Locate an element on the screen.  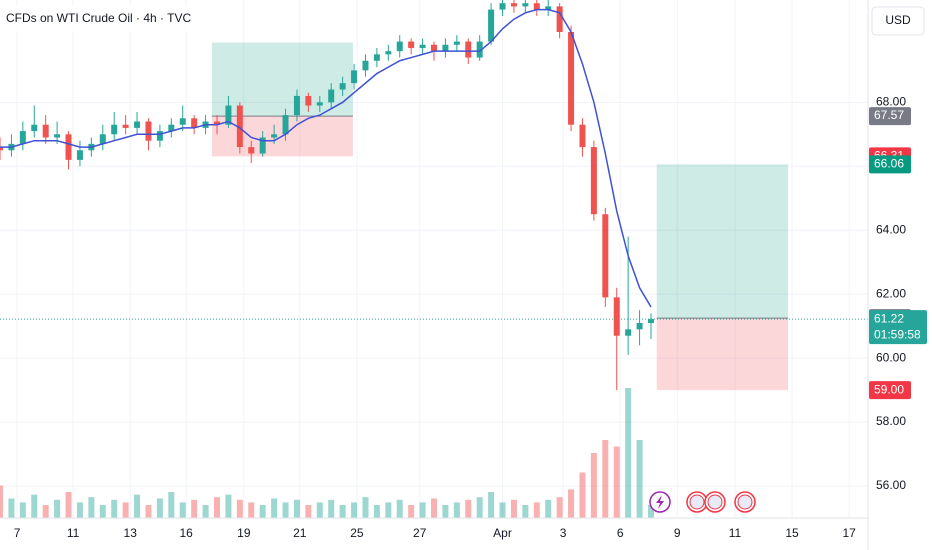
currency-button is located at coordinates (898, 21).